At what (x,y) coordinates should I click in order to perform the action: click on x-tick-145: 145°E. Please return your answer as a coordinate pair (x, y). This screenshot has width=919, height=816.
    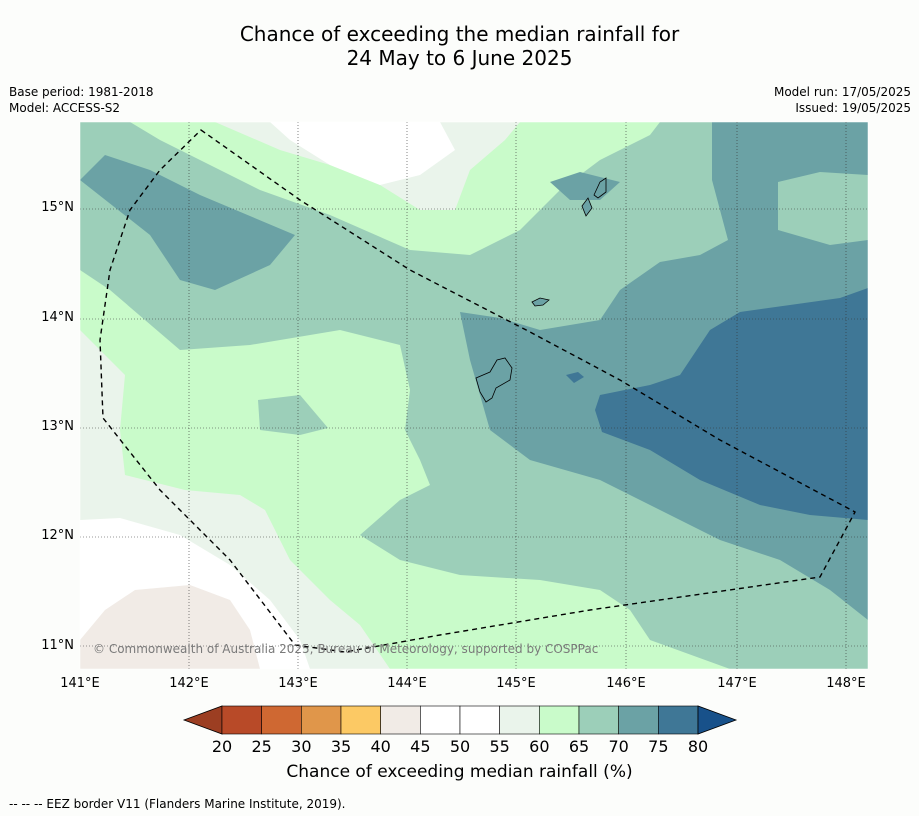
    Looking at the image, I should click on (516, 683).